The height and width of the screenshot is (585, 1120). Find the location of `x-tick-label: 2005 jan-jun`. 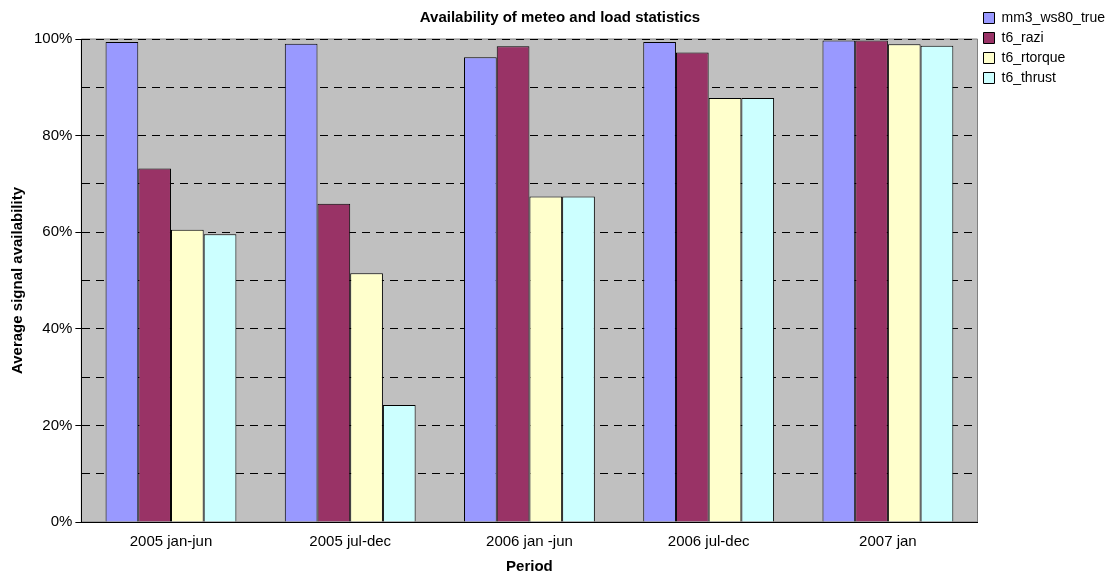

x-tick-label: 2005 jan-jun is located at coordinates (171, 541).